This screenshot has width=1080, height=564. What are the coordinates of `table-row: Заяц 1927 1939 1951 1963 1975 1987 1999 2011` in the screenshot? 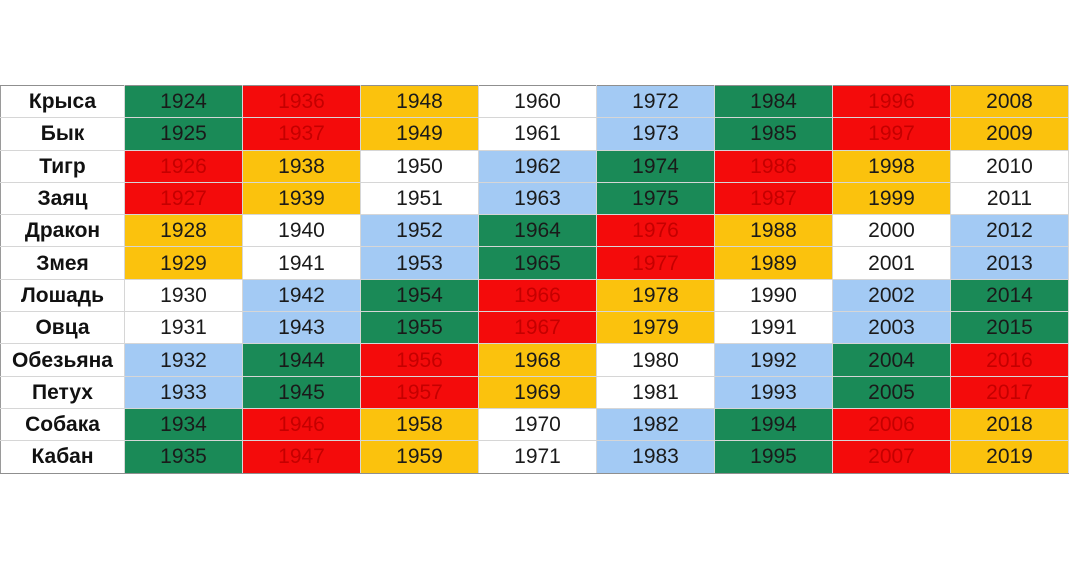 It's located at (534, 198).